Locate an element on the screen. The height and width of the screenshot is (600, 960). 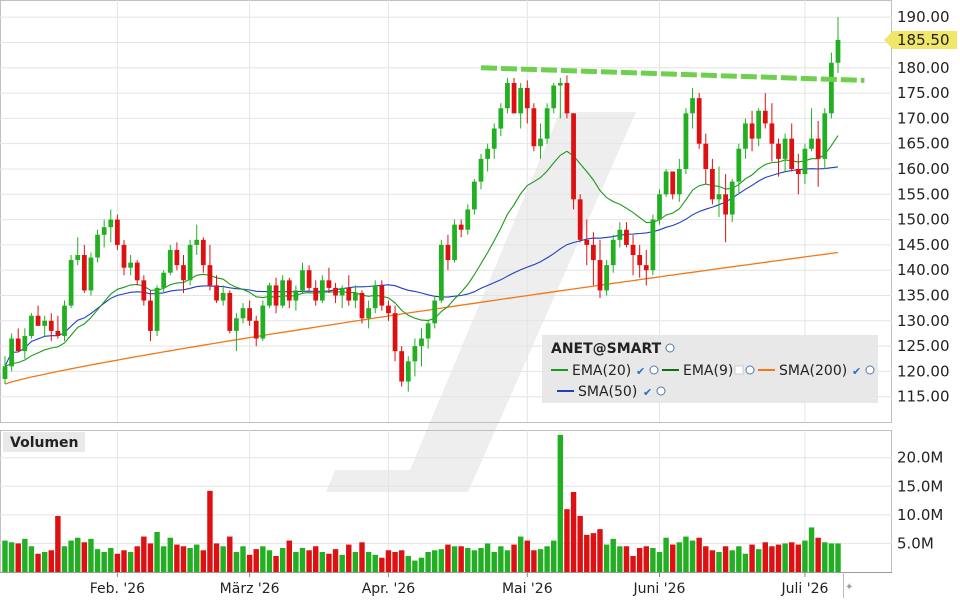
price-tick-label: 175.00 is located at coordinates (923, 93).